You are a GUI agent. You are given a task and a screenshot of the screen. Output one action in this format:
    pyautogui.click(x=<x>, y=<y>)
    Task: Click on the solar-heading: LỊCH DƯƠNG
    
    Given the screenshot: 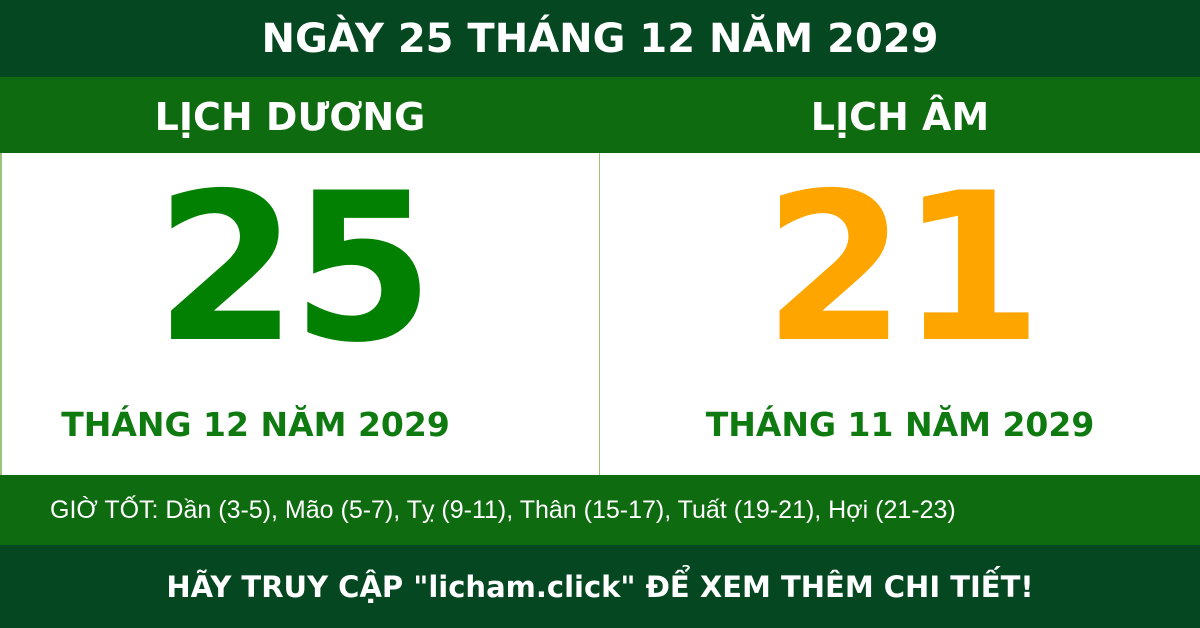 What is the action you would take?
    pyautogui.click(x=290, y=117)
    